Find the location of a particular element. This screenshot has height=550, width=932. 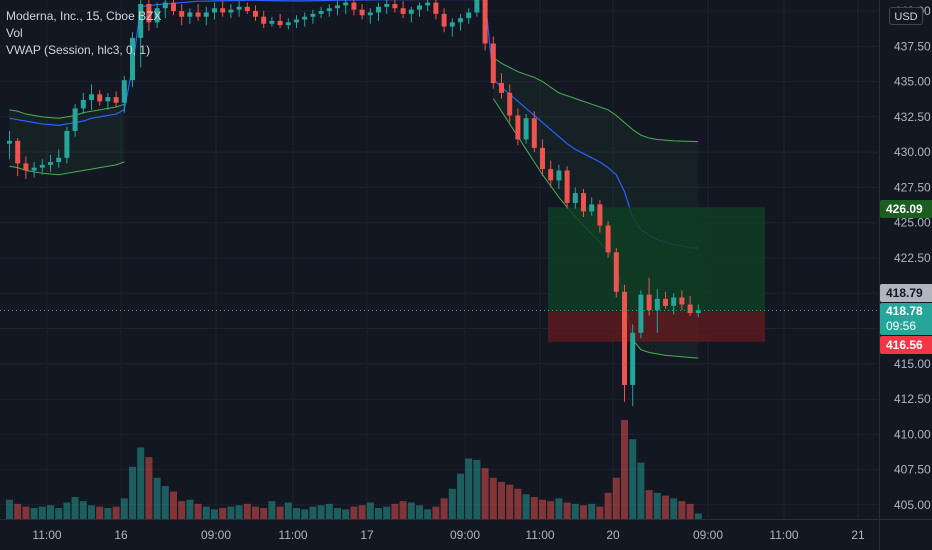

volume-indicator-label: Vol is located at coordinates (14, 33).